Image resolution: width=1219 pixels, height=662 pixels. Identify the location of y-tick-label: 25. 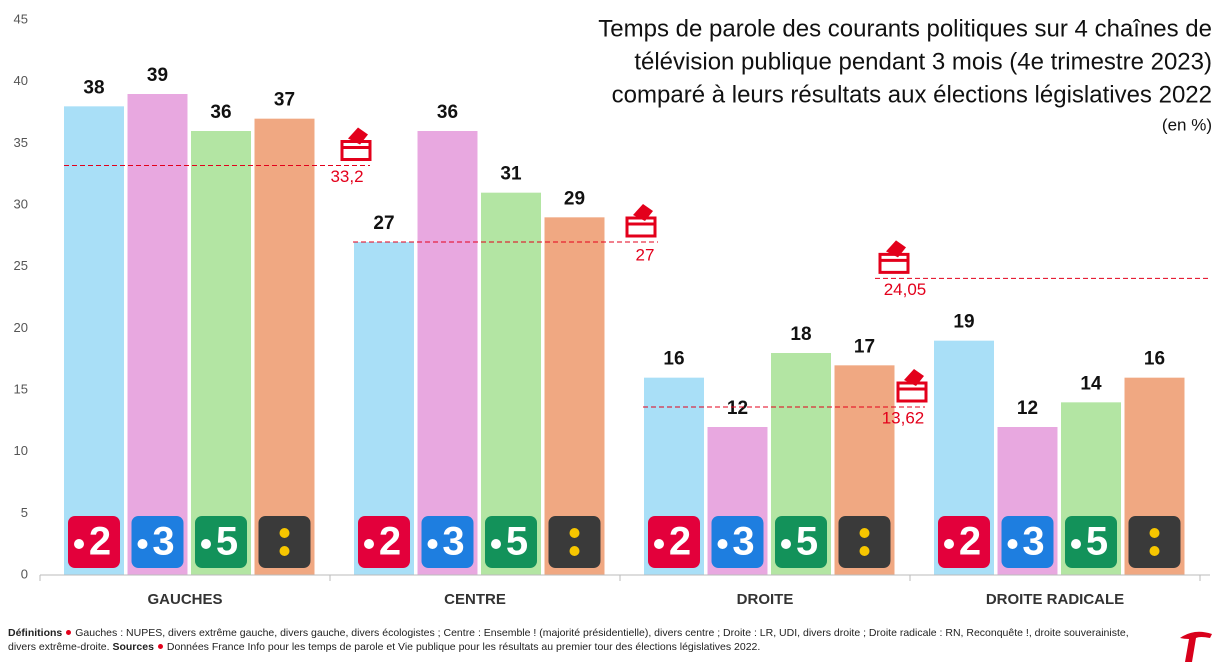
(21, 265).